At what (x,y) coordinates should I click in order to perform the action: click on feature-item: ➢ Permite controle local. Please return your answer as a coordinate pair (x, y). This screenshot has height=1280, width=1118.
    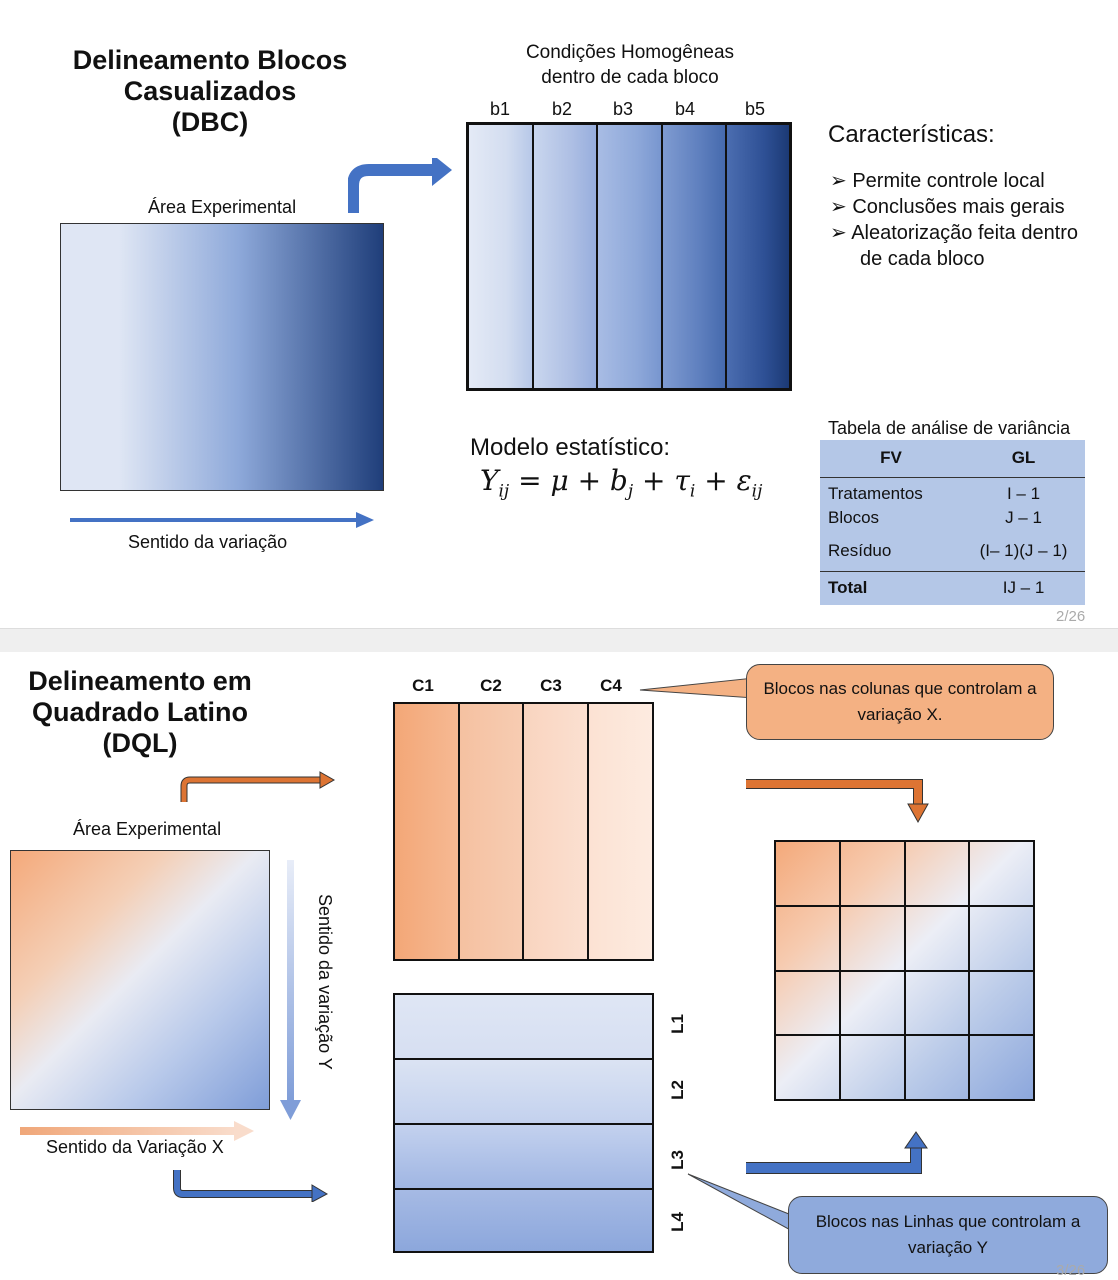
    Looking at the image, I should click on (954, 181).